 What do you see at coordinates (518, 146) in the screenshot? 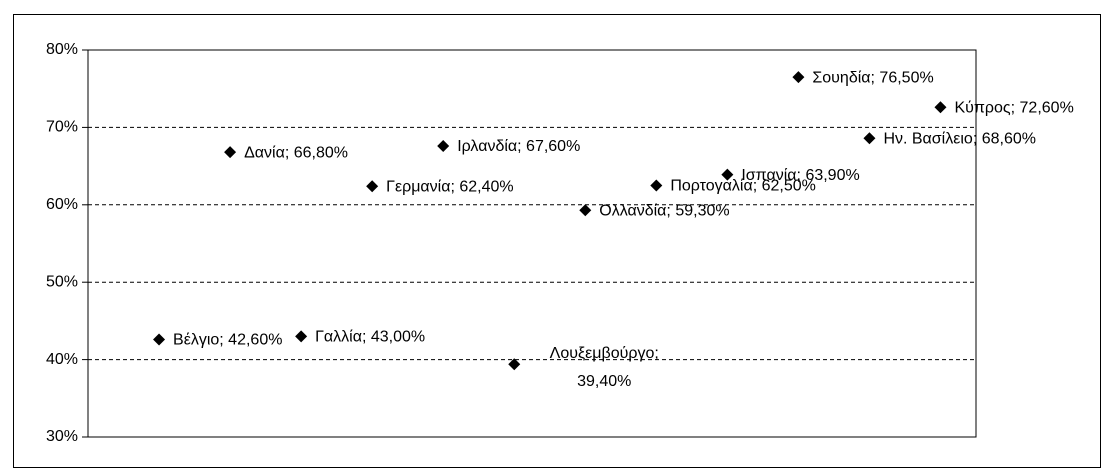
I see `data-label: Ιρλανδία; 67,60%` at bounding box center [518, 146].